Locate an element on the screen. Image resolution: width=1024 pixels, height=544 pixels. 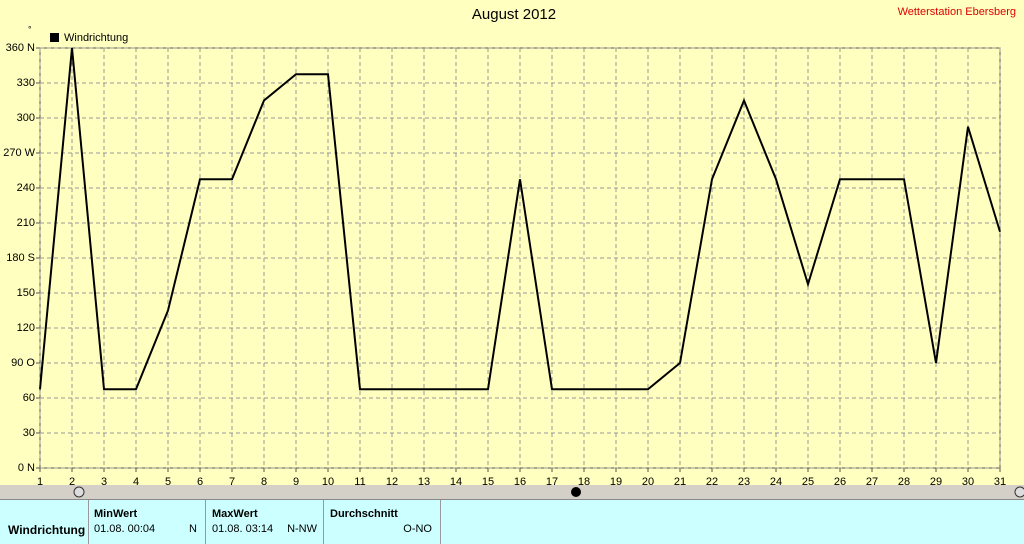
x-tick-label: 12 is located at coordinates (392, 482).